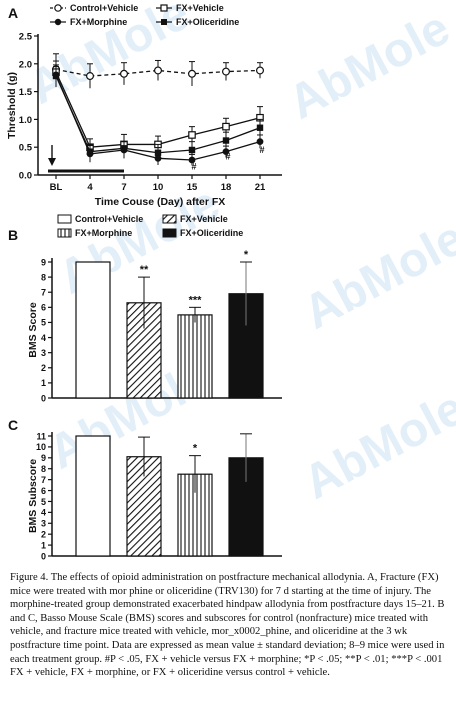  I want to click on panel-a-x-tick-label: 18, so click(226, 187).